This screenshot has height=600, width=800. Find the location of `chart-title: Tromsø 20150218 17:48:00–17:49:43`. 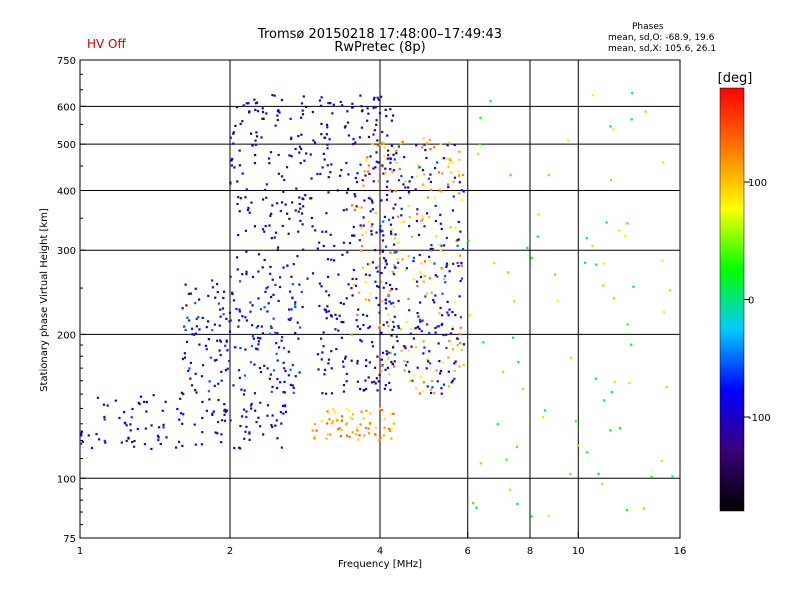

chart-title: Tromsø 20150218 17:48:00–17:49:43 is located at coordinates (380, 34).